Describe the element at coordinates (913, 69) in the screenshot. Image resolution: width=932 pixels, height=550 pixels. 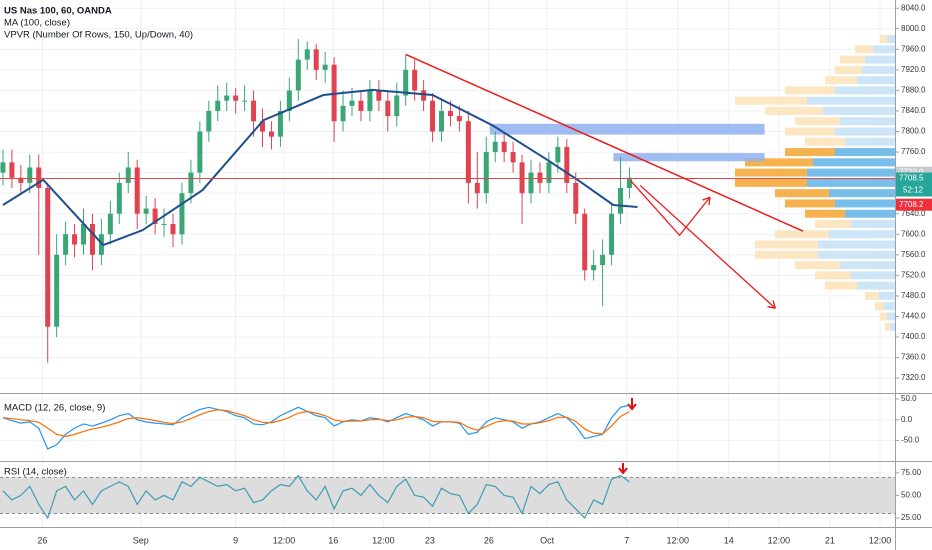
I see `y-tick-label: 7920.0` at that location.